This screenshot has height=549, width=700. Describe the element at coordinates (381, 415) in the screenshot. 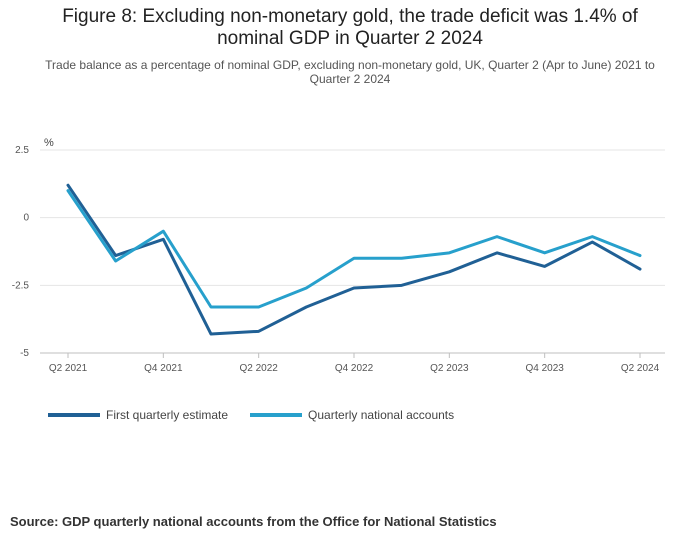

I see `legend-label-national-accounts: Quarterly national accounts` at that location.